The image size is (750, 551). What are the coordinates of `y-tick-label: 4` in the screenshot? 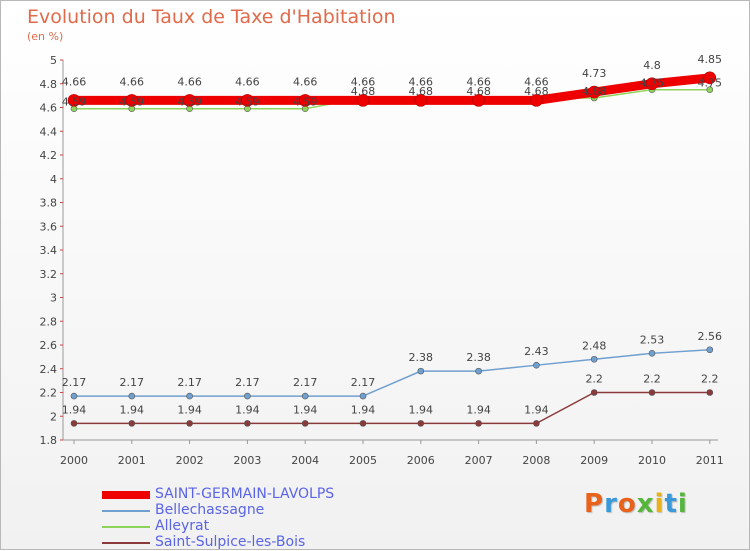 It's located at (53, 179).